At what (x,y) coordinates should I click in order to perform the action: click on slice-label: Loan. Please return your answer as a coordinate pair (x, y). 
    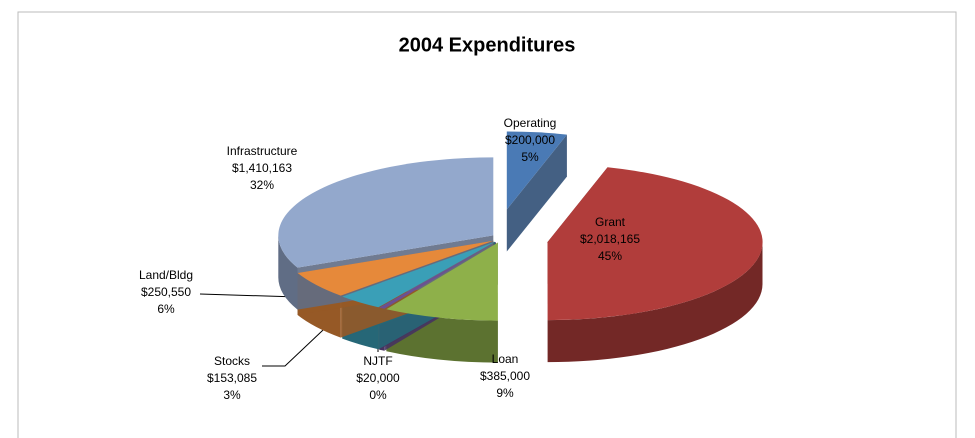
    Looking at the image, I should click on (505, 359).